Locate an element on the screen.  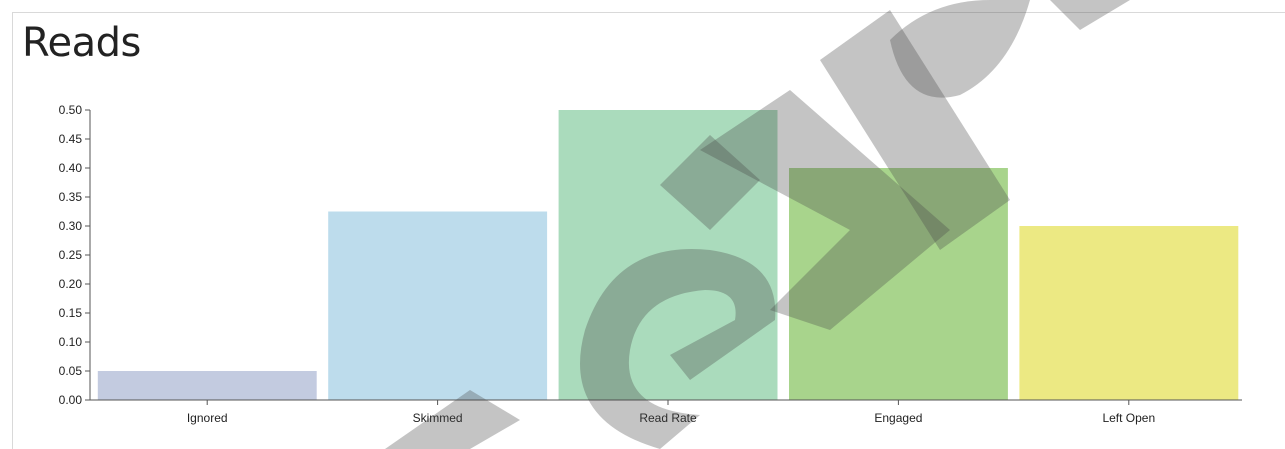
y-tick: 0.45 is located at coordinates (74, 139).